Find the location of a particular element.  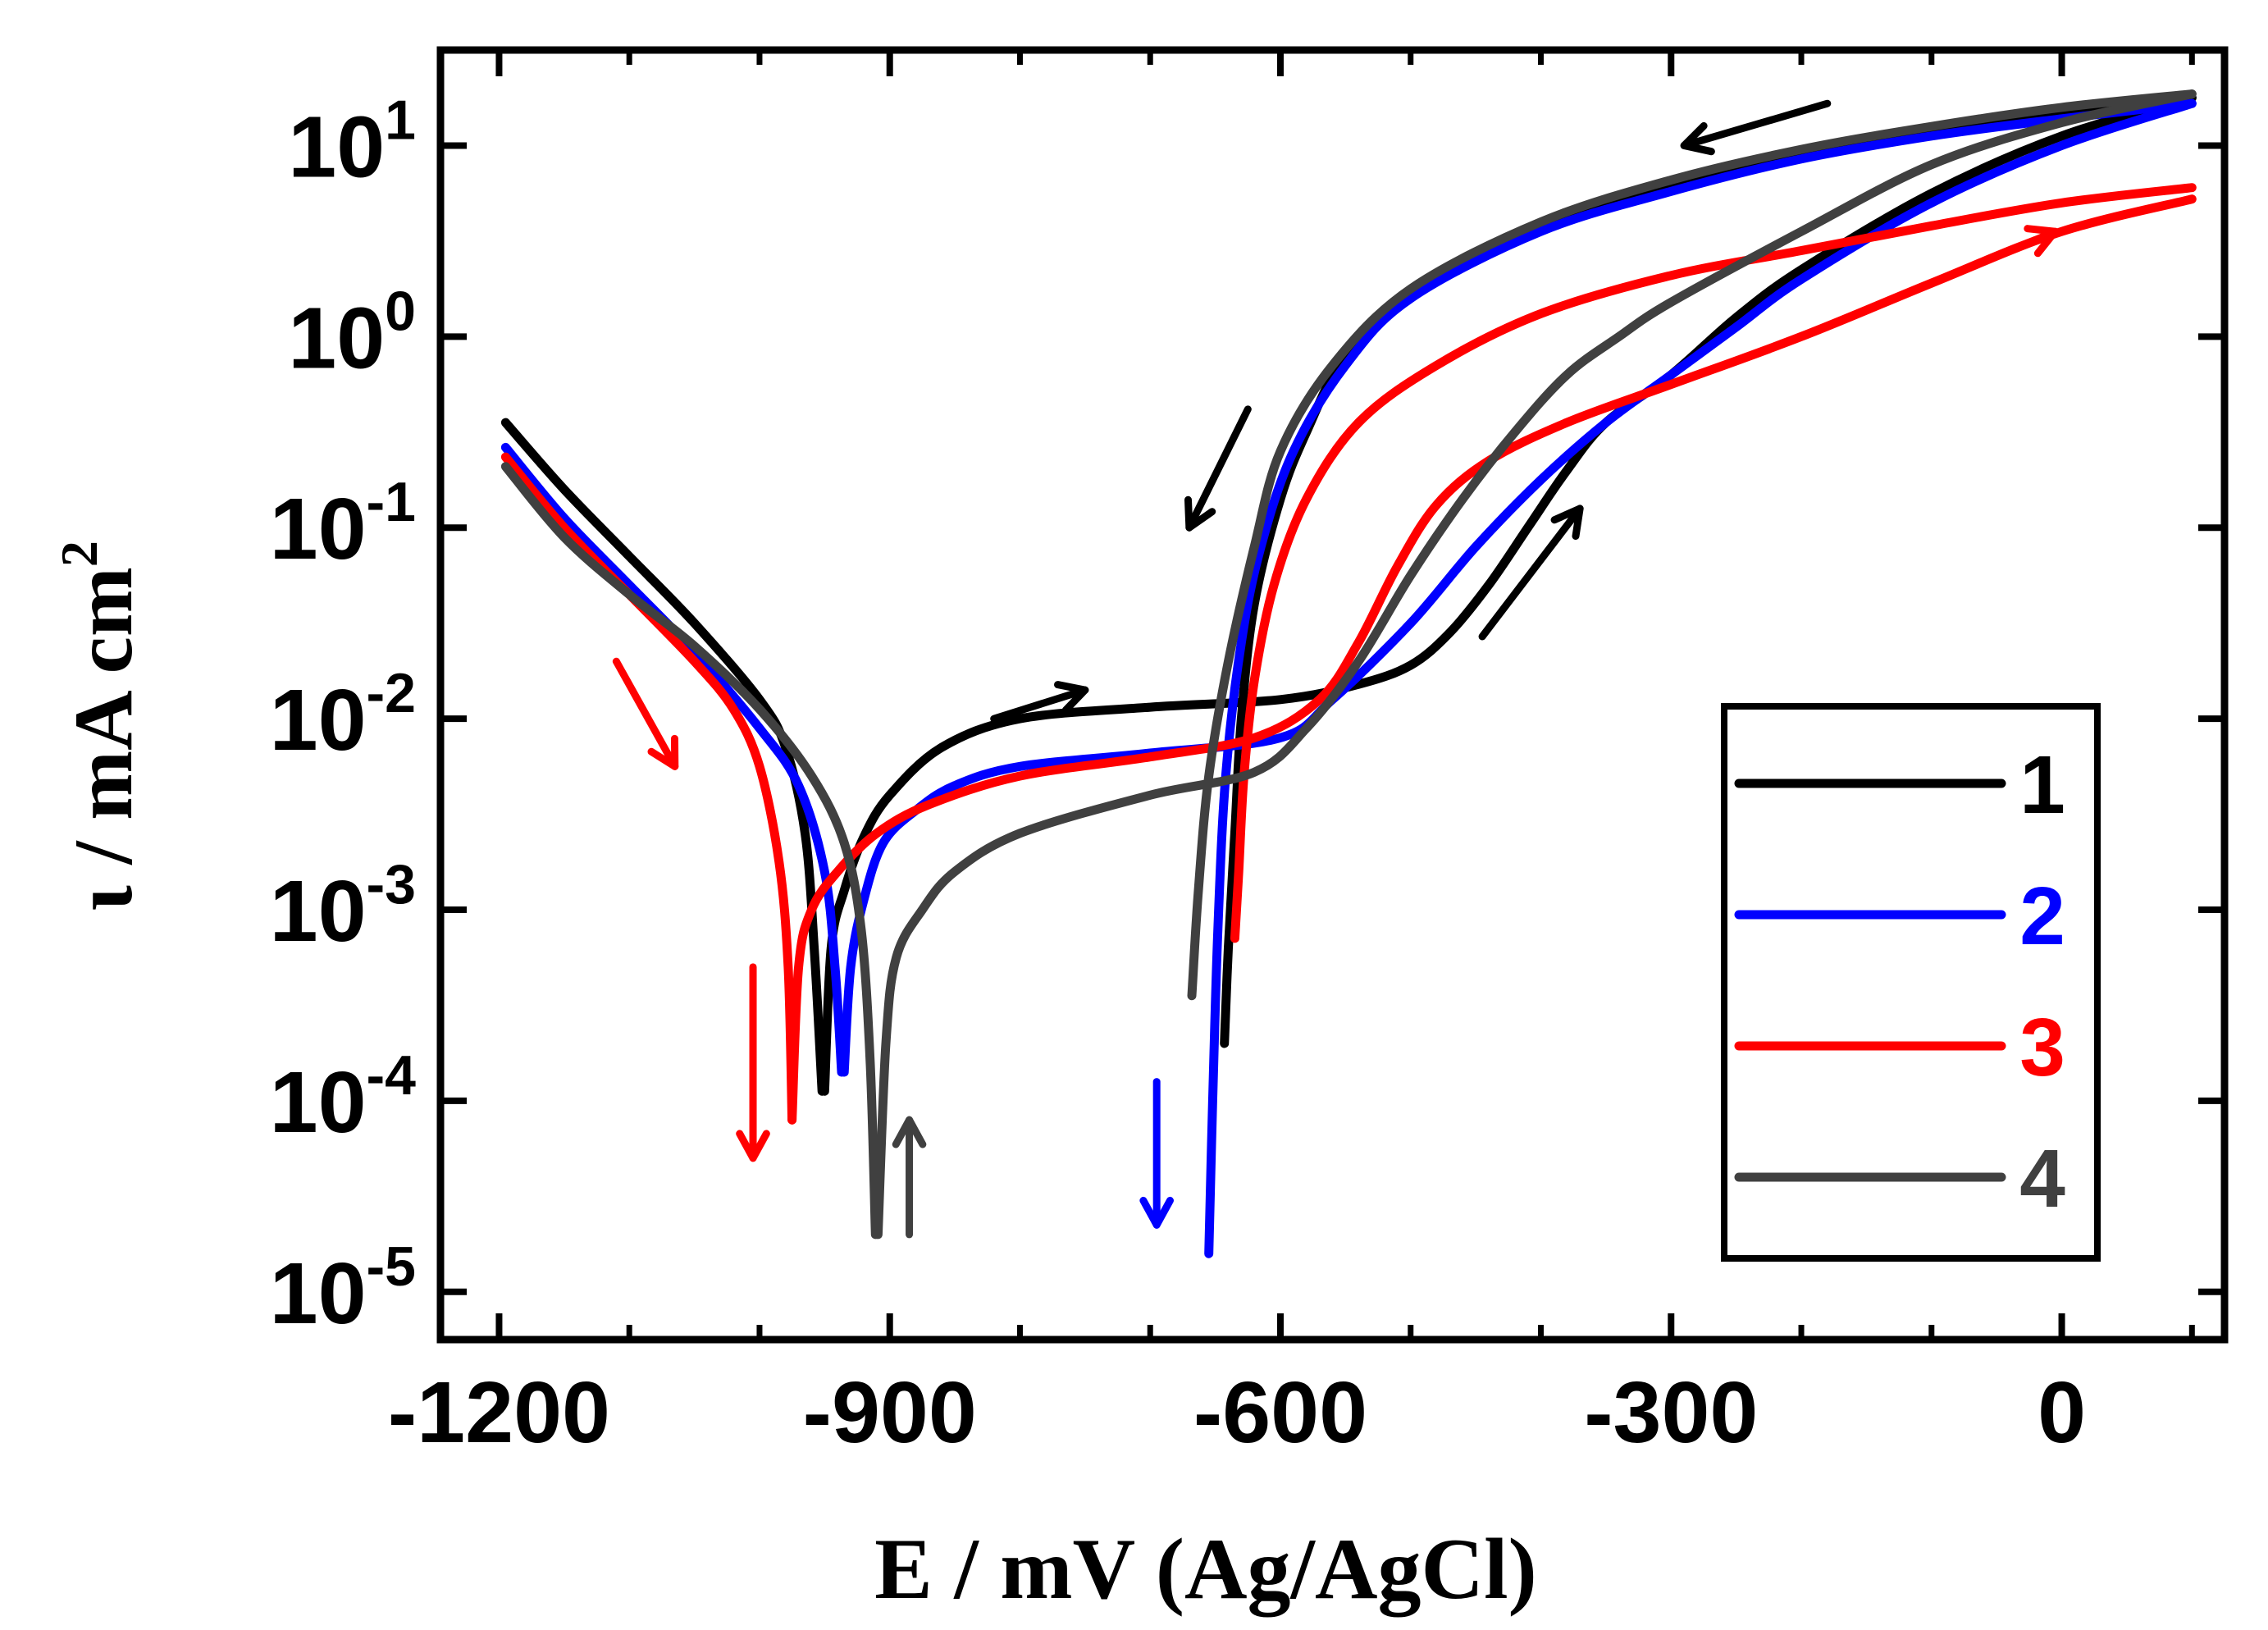

y-tick-label: 10⁻⁴ is located at coordinates (343, 1097).